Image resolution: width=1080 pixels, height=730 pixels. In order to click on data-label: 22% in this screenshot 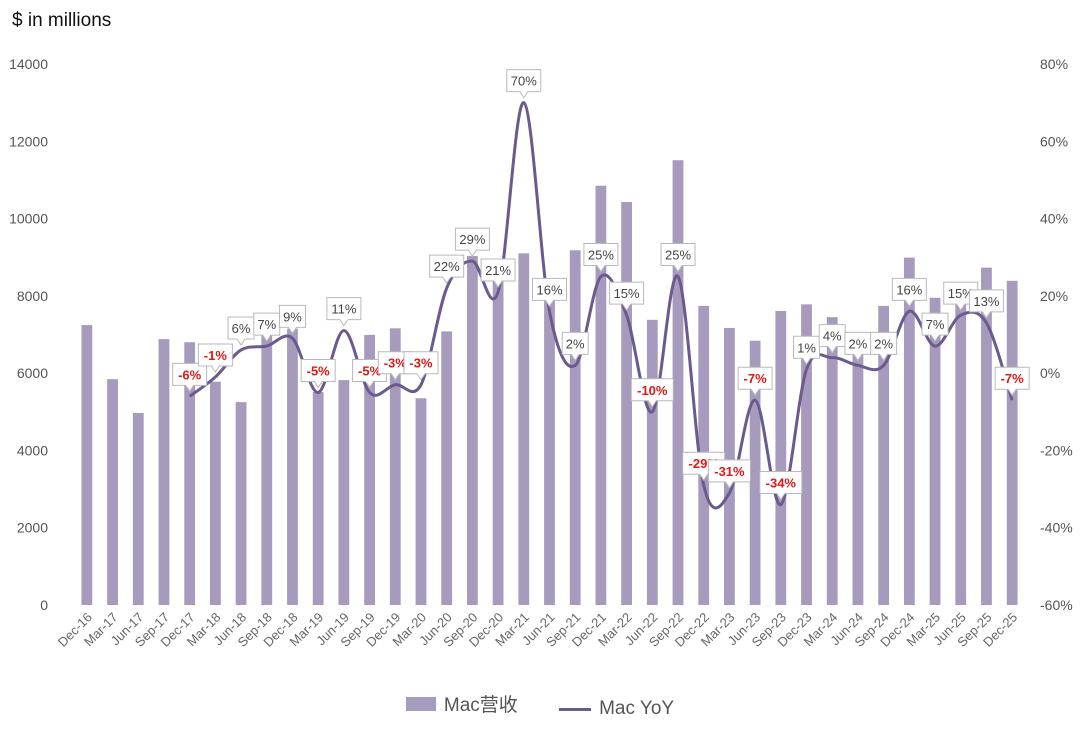, I will do `click(447, 266)`.